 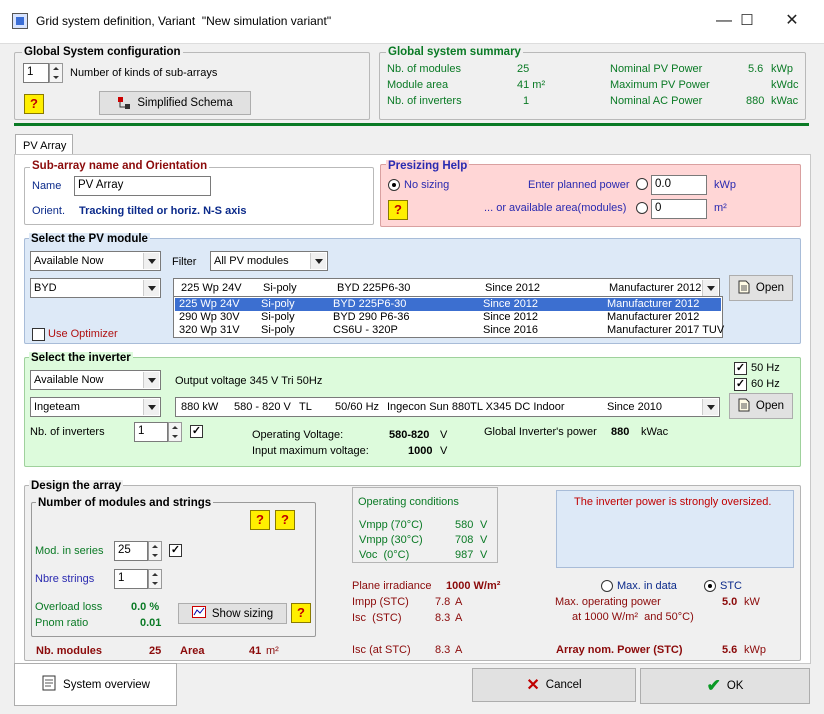 I want to click on vmpp70-value: 580, so click(x=464, y=525).